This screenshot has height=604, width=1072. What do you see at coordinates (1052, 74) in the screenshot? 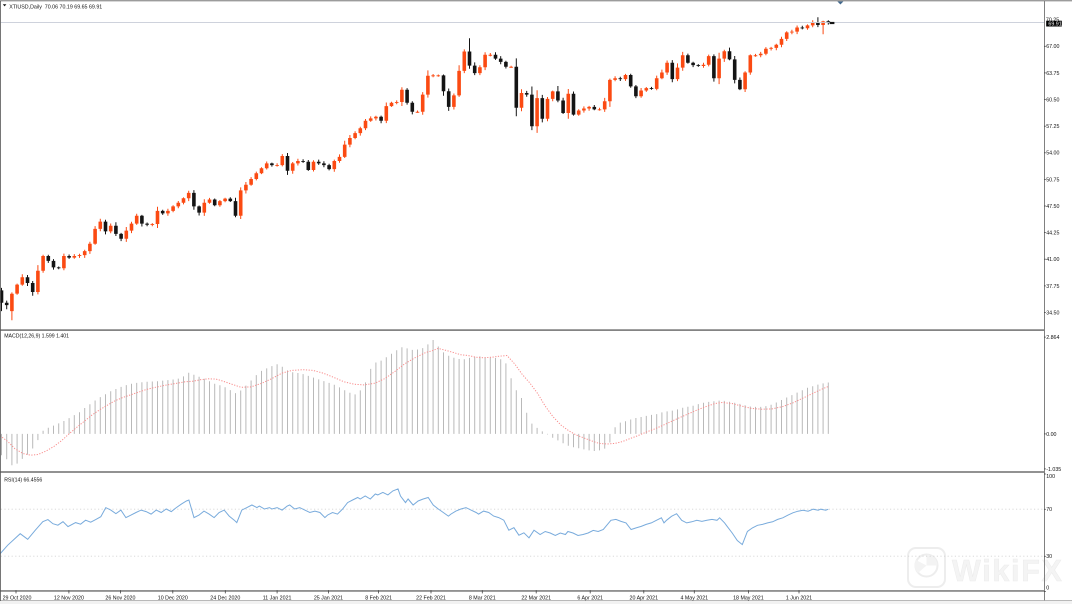
I see `svg-text: 63.75` at bounding box center [1052, 74].